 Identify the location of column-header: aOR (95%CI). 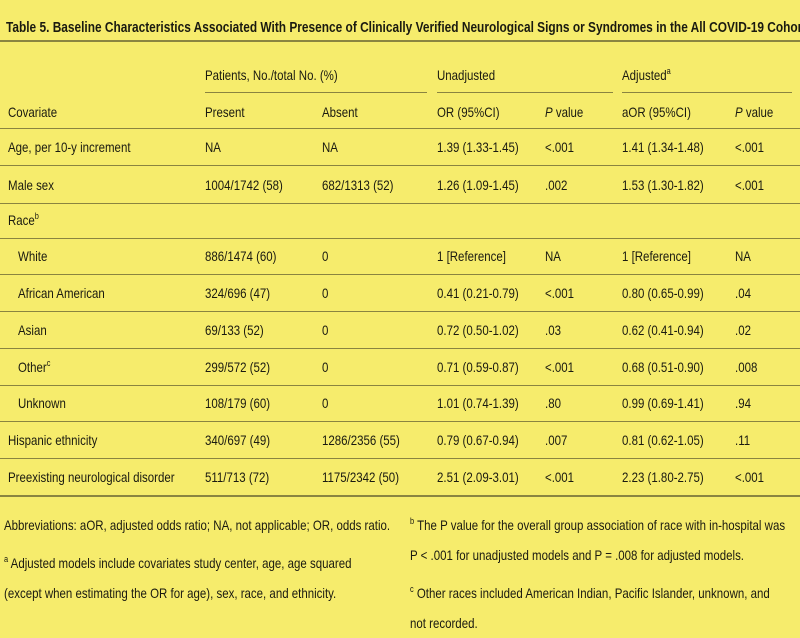
(656, 112).